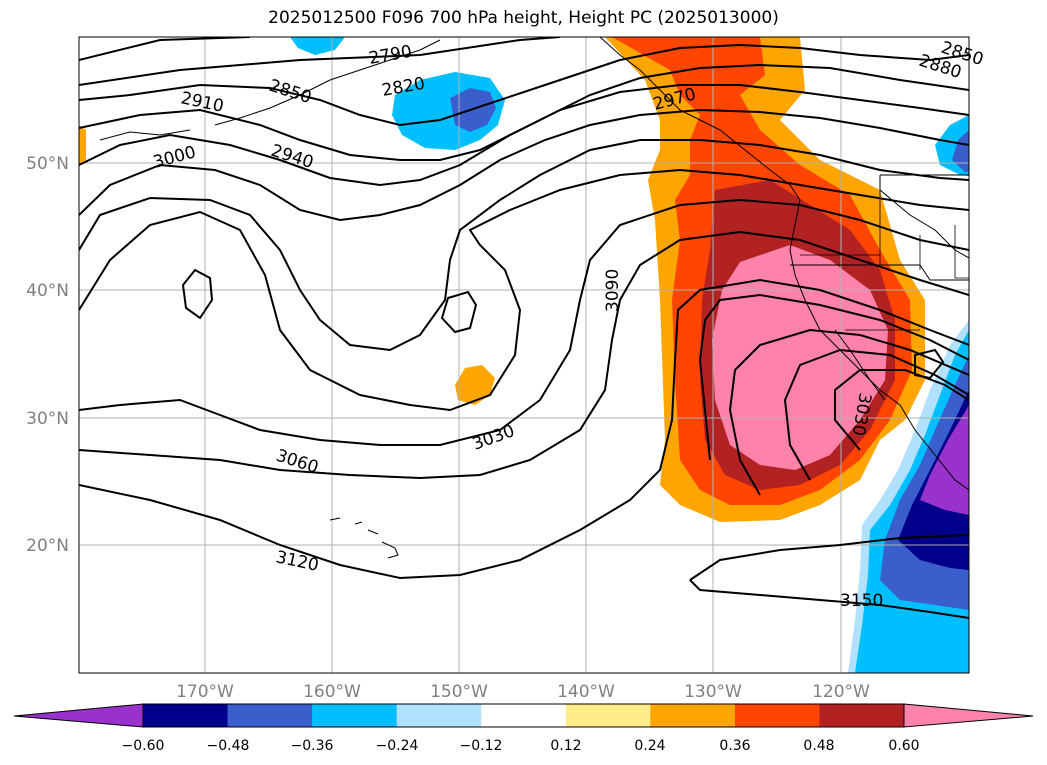 The image size is (1047, 765). Describe the element at coordinates (459, 692) in the screenshot. I see `lon-label: 150°W` at that location.